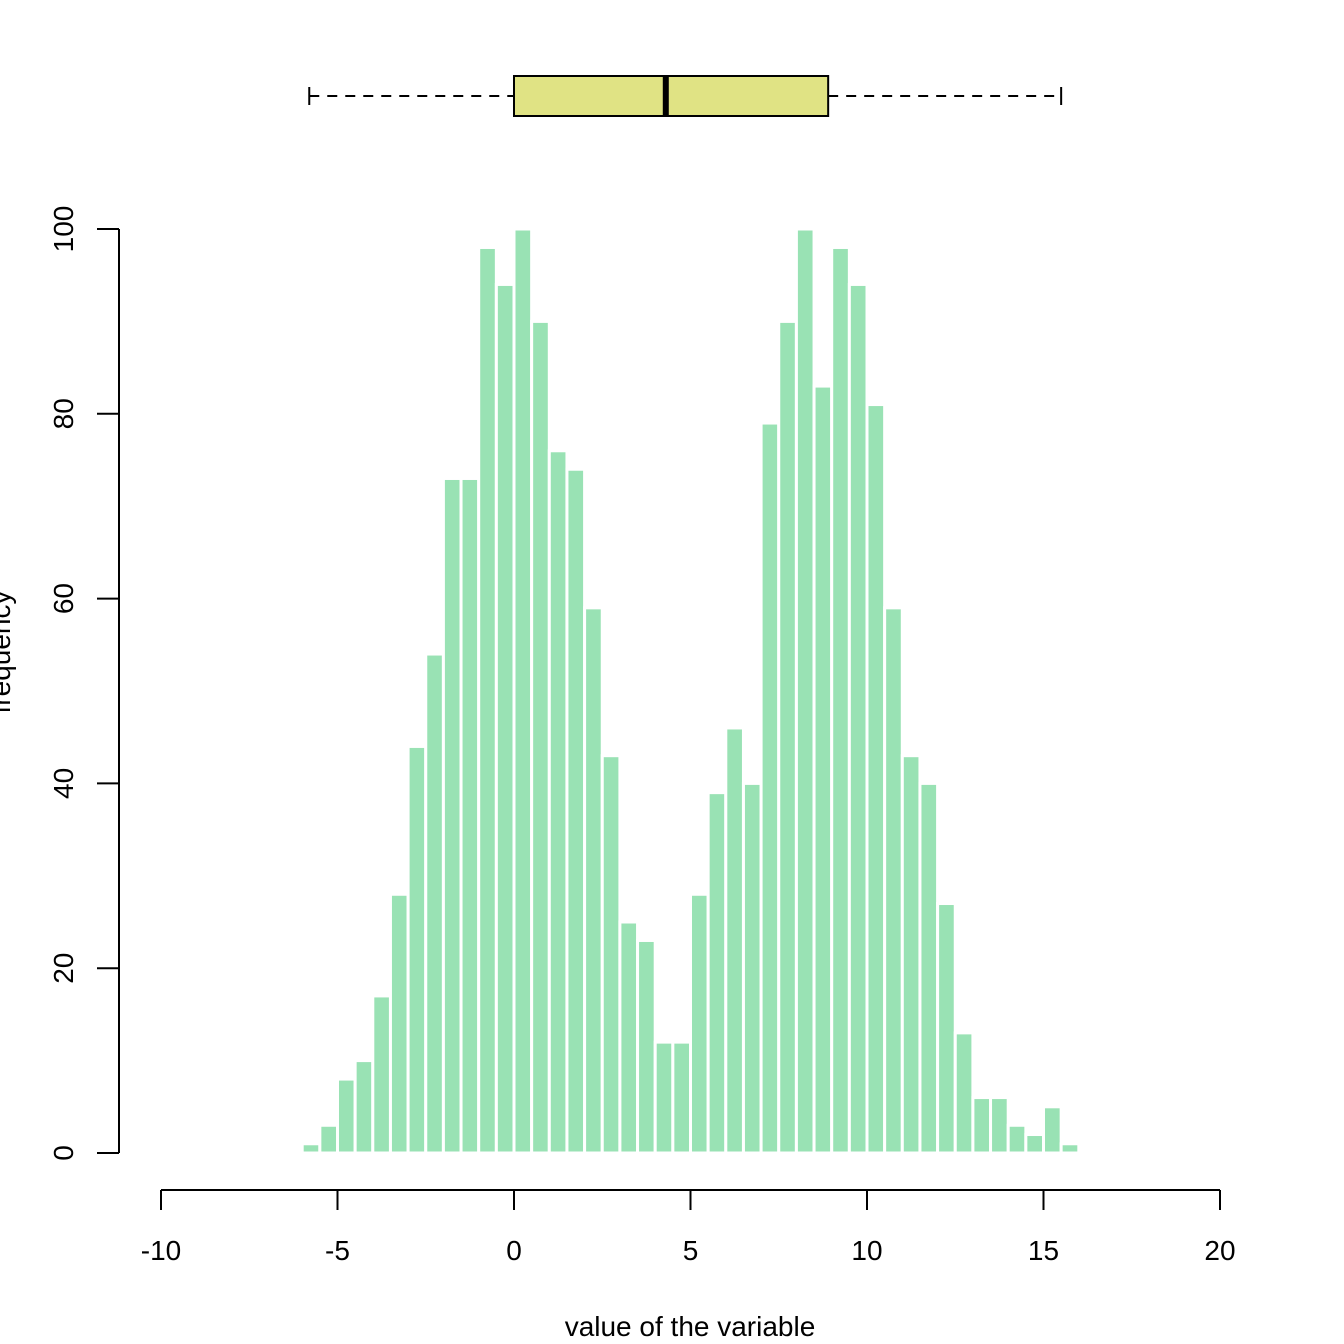 The height and width of the screenshot is (1344, 1344). What do you see at coordinates (63, 598) in the screenshot?
I see `y-tick-label: 60` at bounding box center [63, 598].